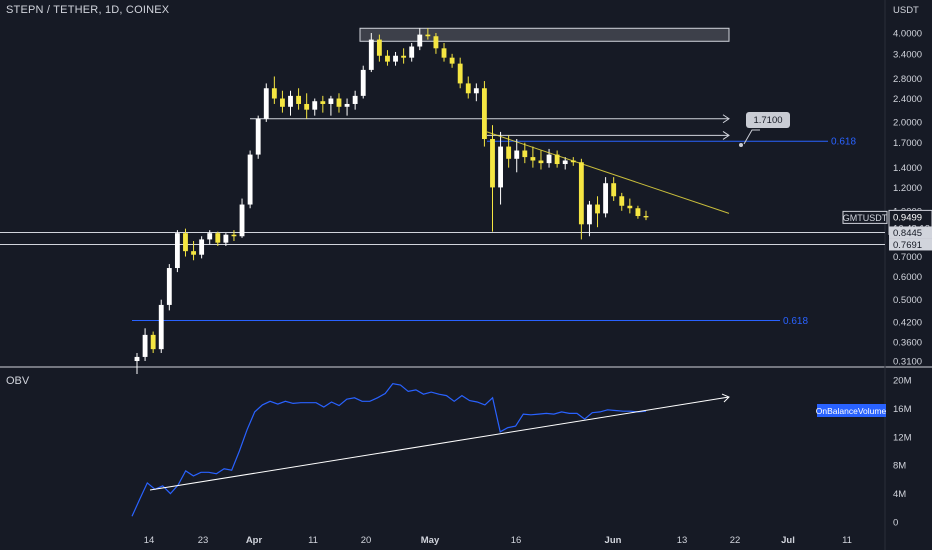 The image size is (932, 550). I want to click on price-axis-tick: 0.7000, so click(907, 257).